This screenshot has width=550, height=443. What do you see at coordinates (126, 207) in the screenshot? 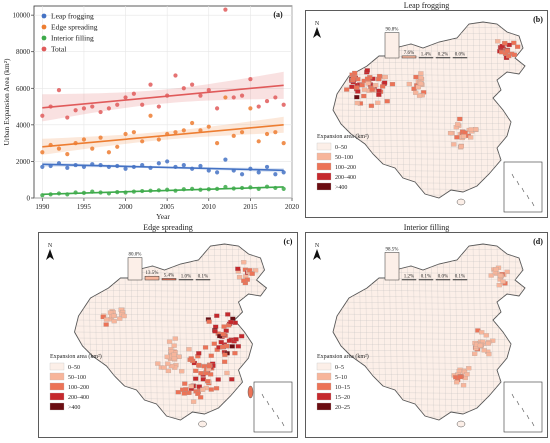
I see `x-tick-label: 2000` at bounding box center [126, 207].